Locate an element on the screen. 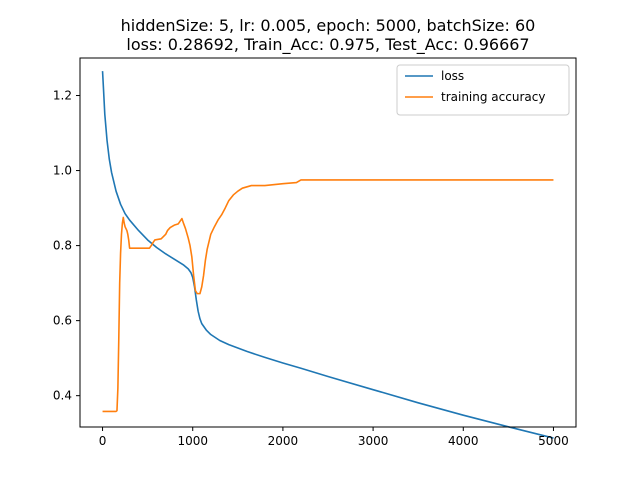 This screenshot has height=480, width=640. x-tick-label: 3000 is located at coordinates (373, 441).